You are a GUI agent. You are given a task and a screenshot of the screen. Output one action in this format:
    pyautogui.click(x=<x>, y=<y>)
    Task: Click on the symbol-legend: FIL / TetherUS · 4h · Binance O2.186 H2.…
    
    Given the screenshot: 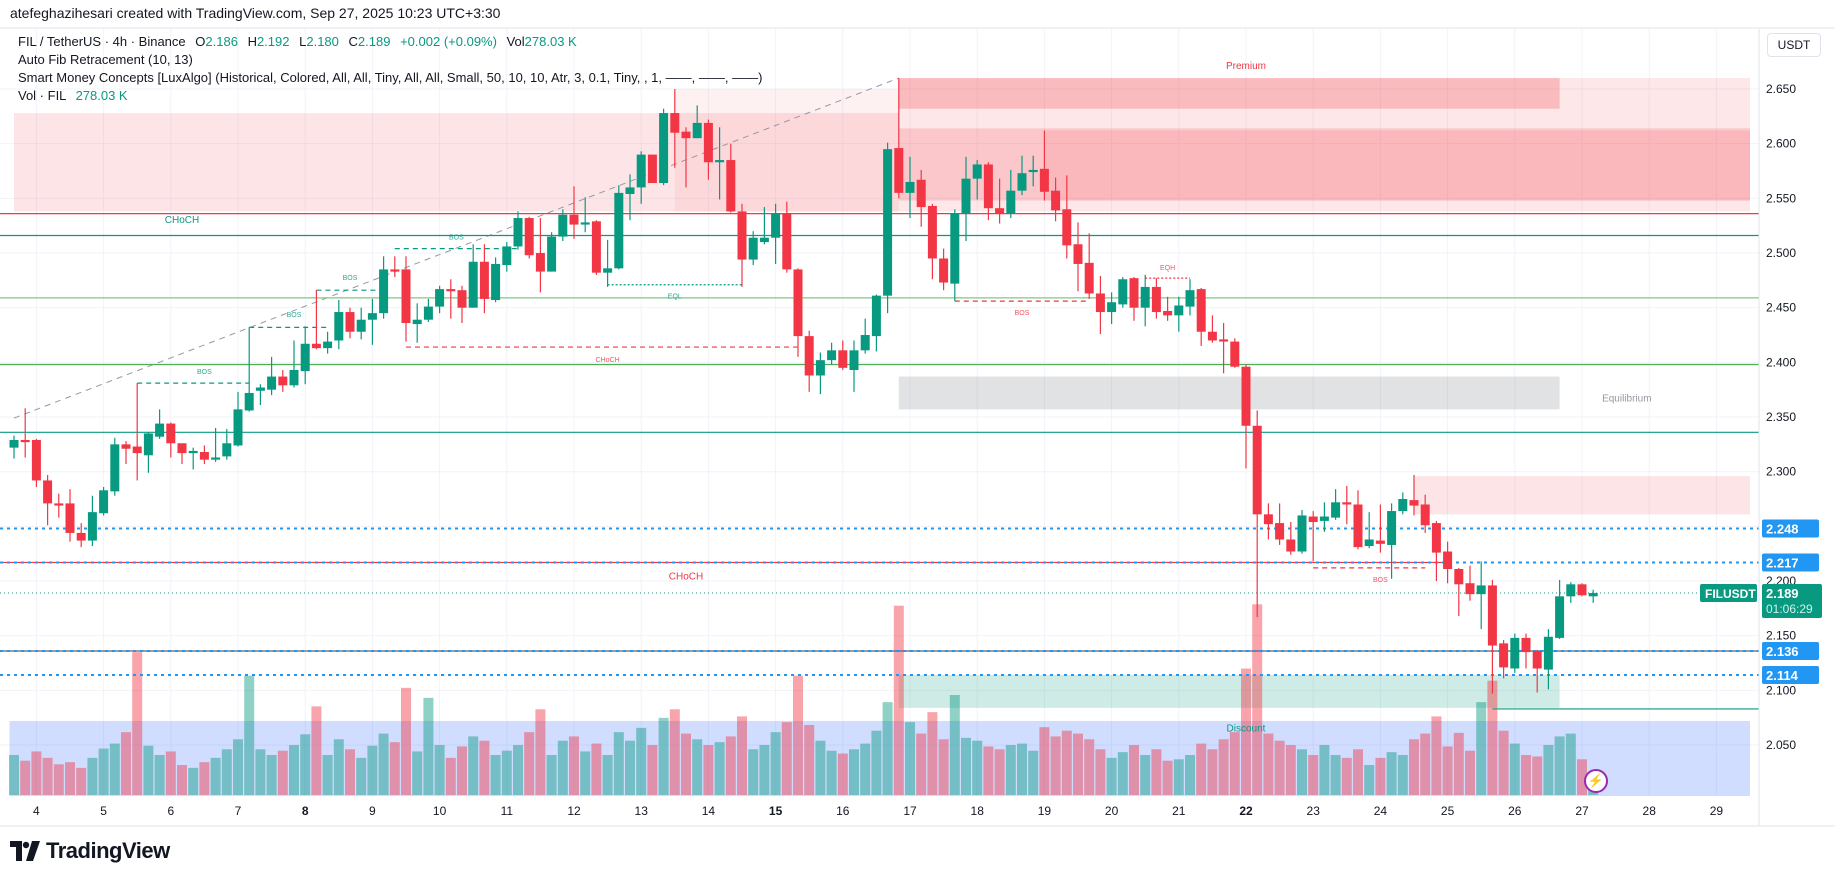 What is the action you would take?
    pyautogui.click(x=297, y=41)
    